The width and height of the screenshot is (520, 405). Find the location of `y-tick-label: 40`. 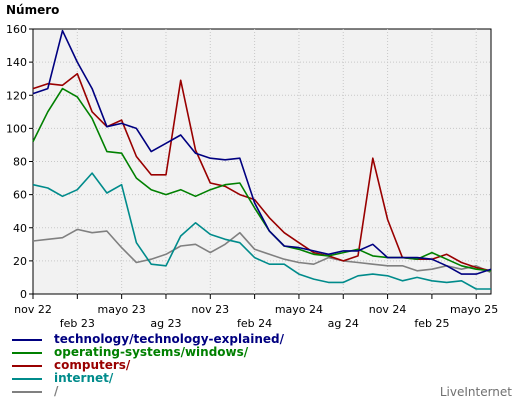

y-tick-label: 40 is located at coordinates (20, 228).